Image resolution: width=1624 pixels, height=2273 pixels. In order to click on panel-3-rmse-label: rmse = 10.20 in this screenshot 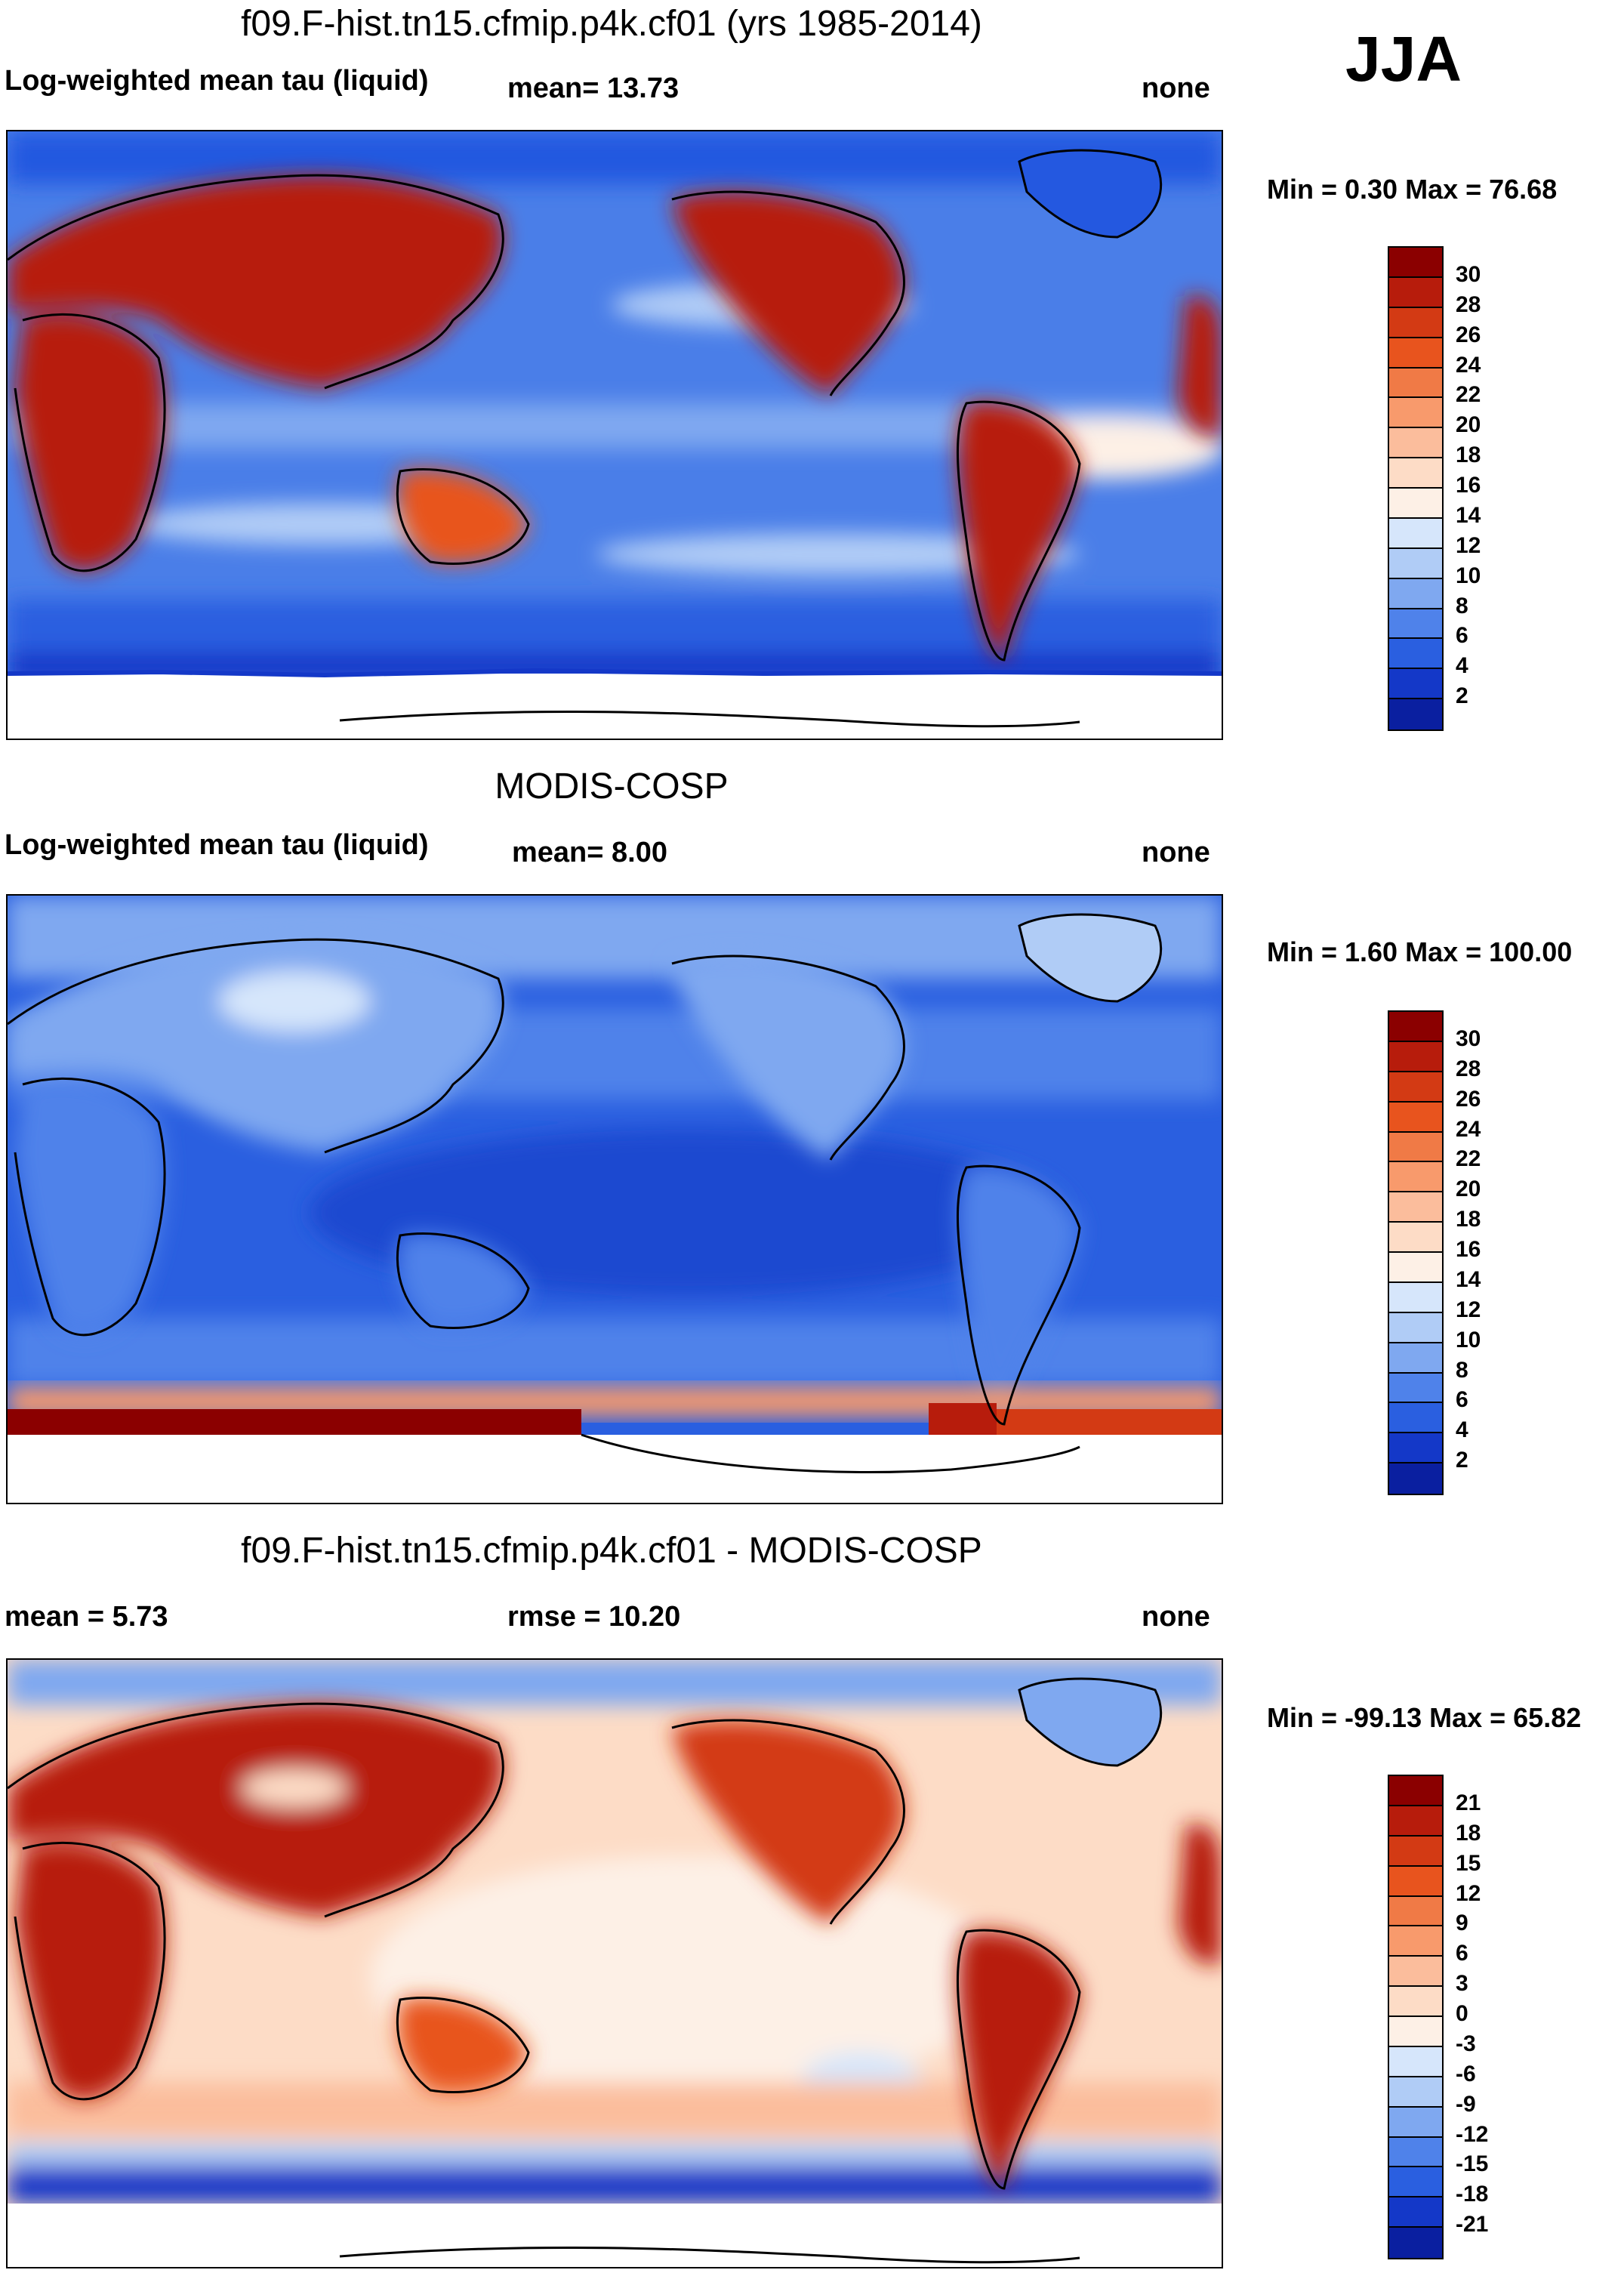, I will do `click(594, 1617)`.